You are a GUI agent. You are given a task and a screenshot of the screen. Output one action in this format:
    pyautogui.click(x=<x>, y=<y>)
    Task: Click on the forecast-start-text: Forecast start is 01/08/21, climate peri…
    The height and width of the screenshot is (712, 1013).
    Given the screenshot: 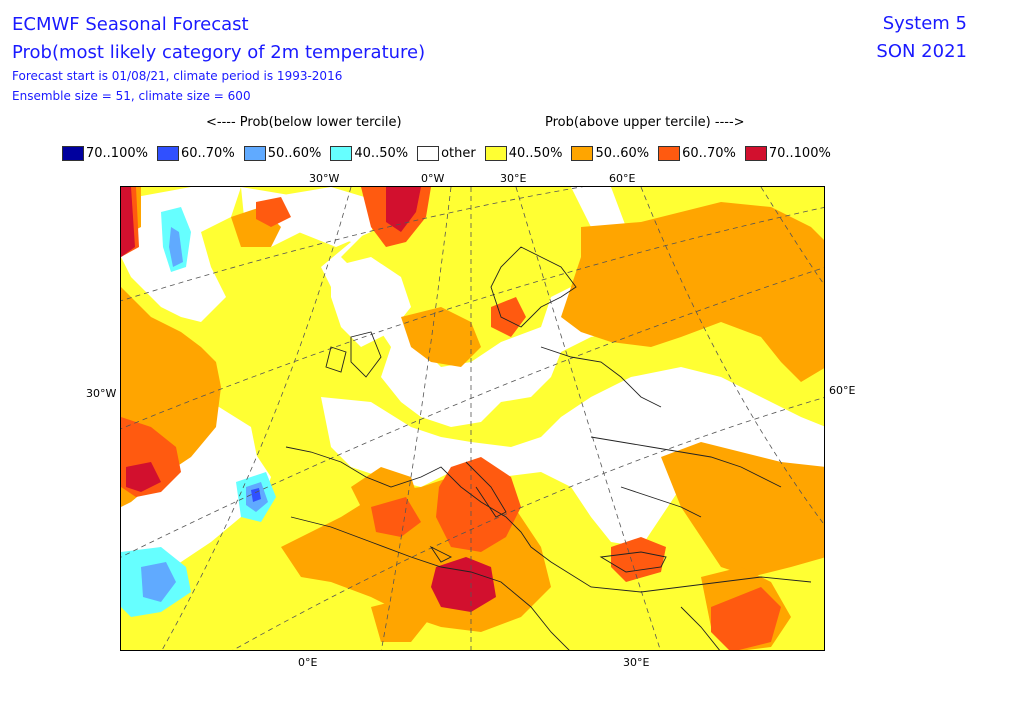 What is the action you would take?
    pyautogui.click(x=177, y=76)
    